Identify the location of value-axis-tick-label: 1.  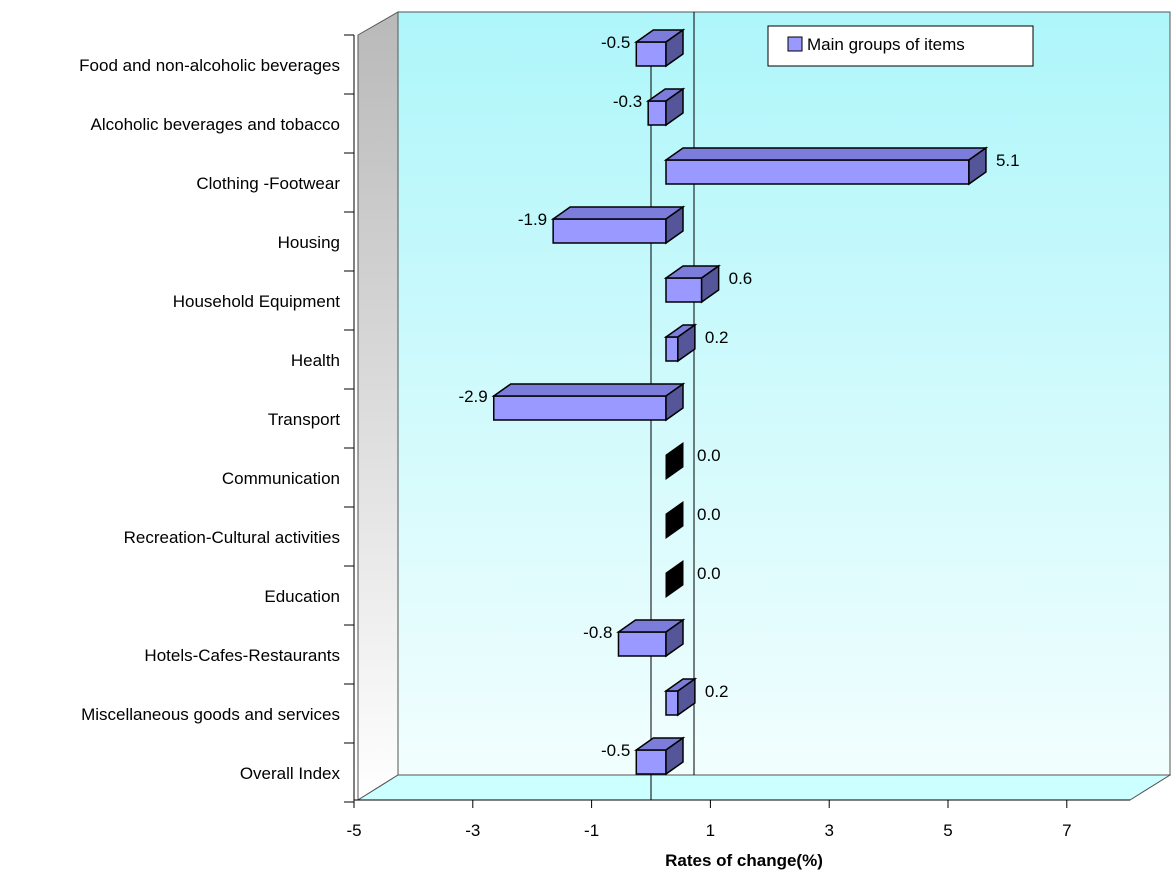
(710, 830).